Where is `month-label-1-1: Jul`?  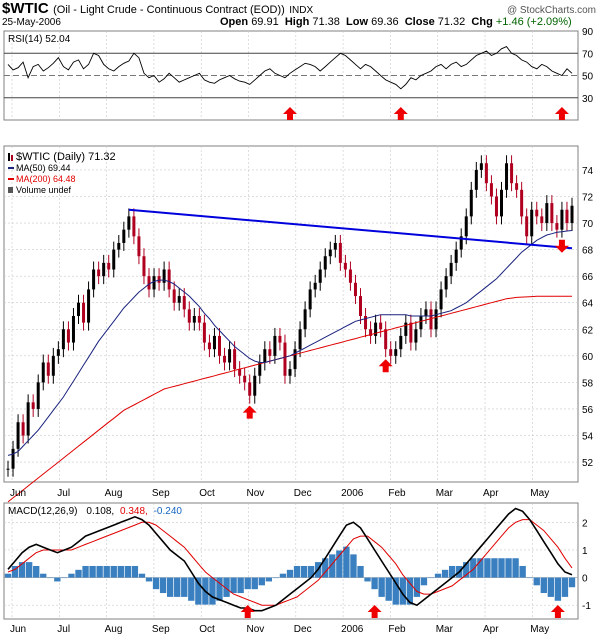
month-label-1-1: Jul is located at coordinates (63, 629).